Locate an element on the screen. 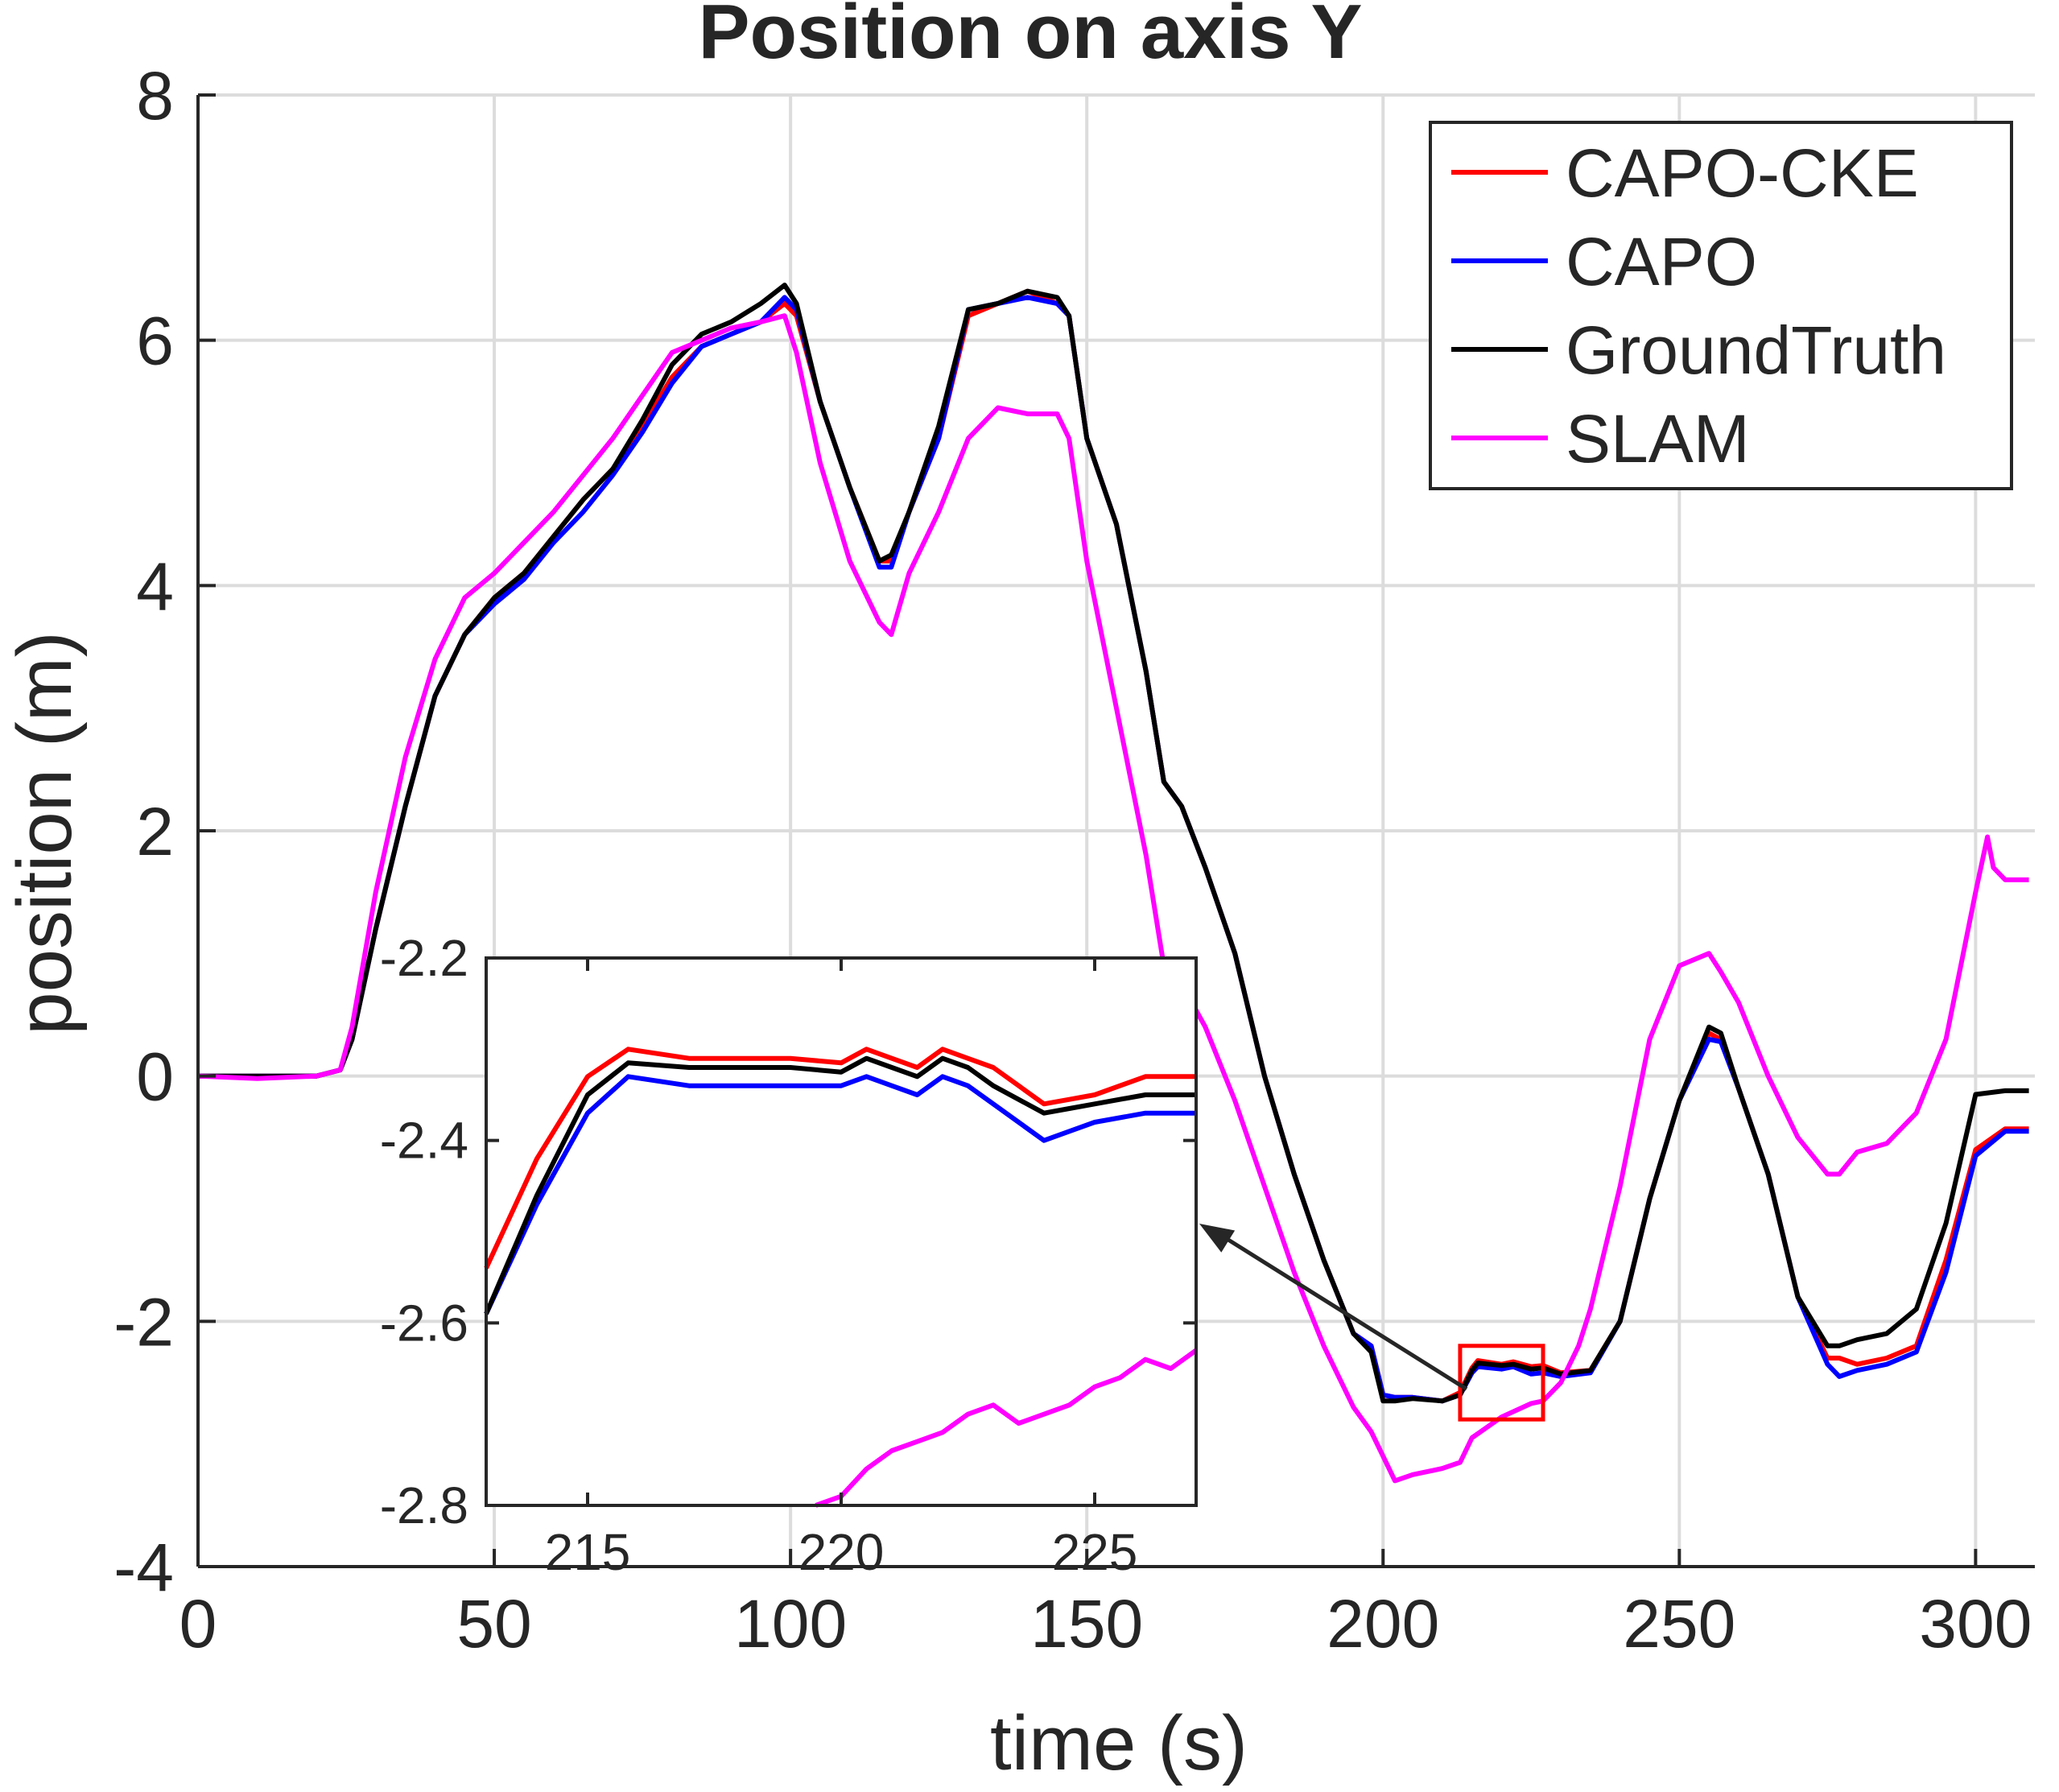  inset-series-line-slam is located at coordinates (1007, 1428).